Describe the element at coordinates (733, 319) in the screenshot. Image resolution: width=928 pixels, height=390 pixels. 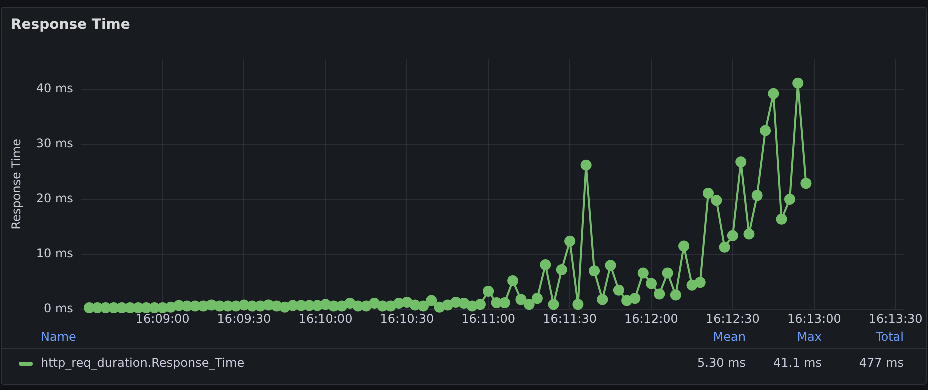
I see `x-tick-label: 16:12:30` at that location.